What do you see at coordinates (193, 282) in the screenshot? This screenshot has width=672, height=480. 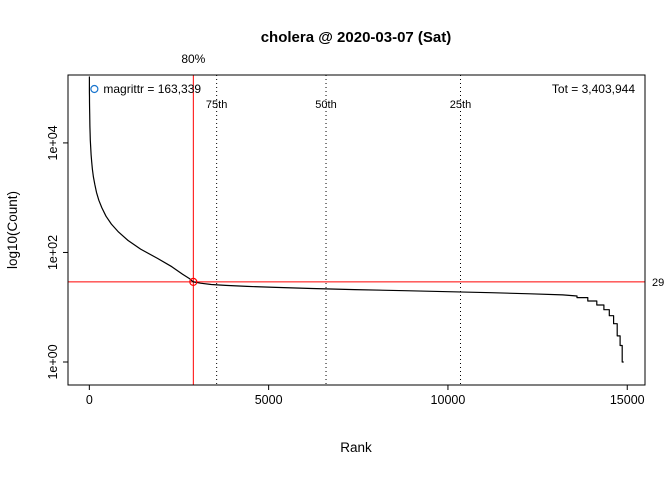 I see `crossing-marker` at bounding box center [193, 282].